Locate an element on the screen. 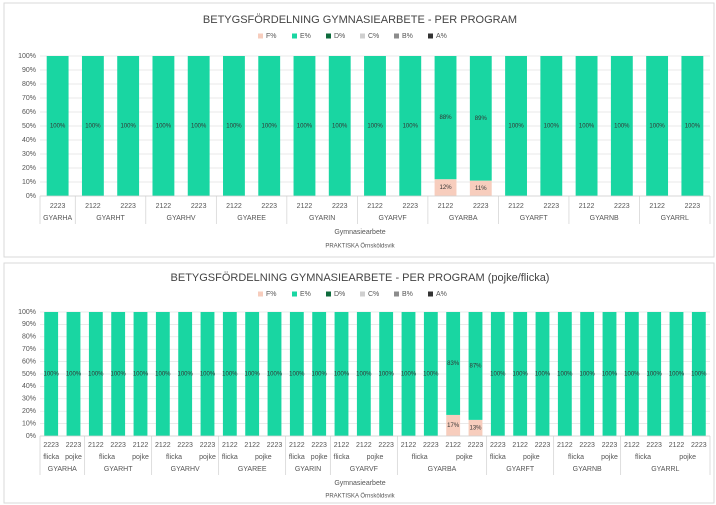 The image size is (716, 505). data-label: 12% is located at coordinates (446, 188).